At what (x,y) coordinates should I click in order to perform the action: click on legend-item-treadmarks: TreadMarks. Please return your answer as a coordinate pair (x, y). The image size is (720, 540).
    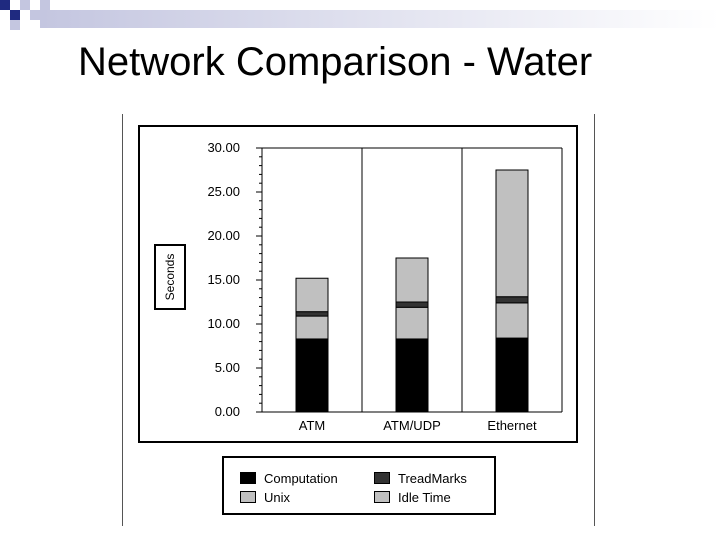
    Looking at the image, I should click on (420, 478).